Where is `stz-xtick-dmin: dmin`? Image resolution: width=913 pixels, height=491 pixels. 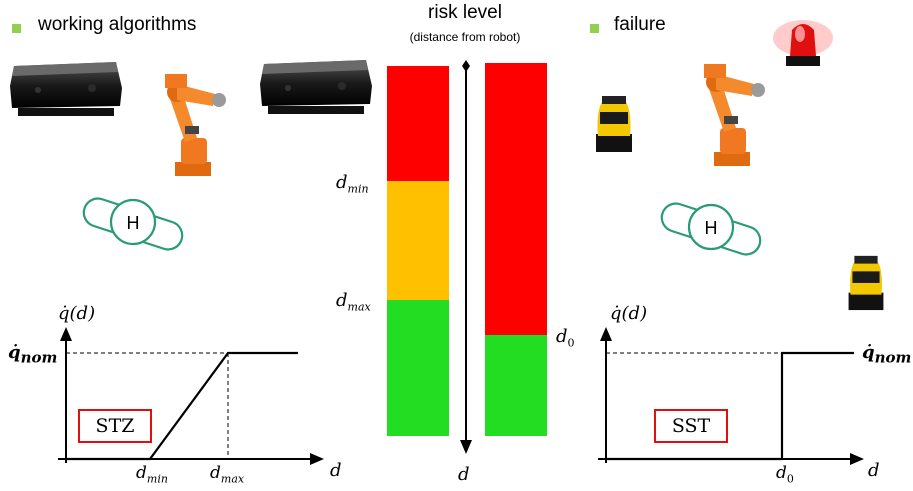
stz-xtick-dmin: dmin is located at coordinates (152, 474).